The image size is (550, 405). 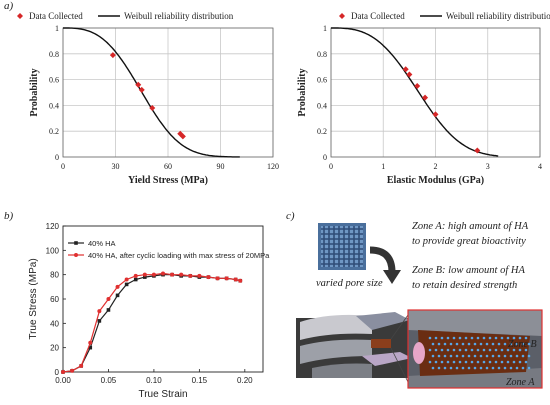 I want to click on y-tick-label: 120, so click(x=53, y=226).